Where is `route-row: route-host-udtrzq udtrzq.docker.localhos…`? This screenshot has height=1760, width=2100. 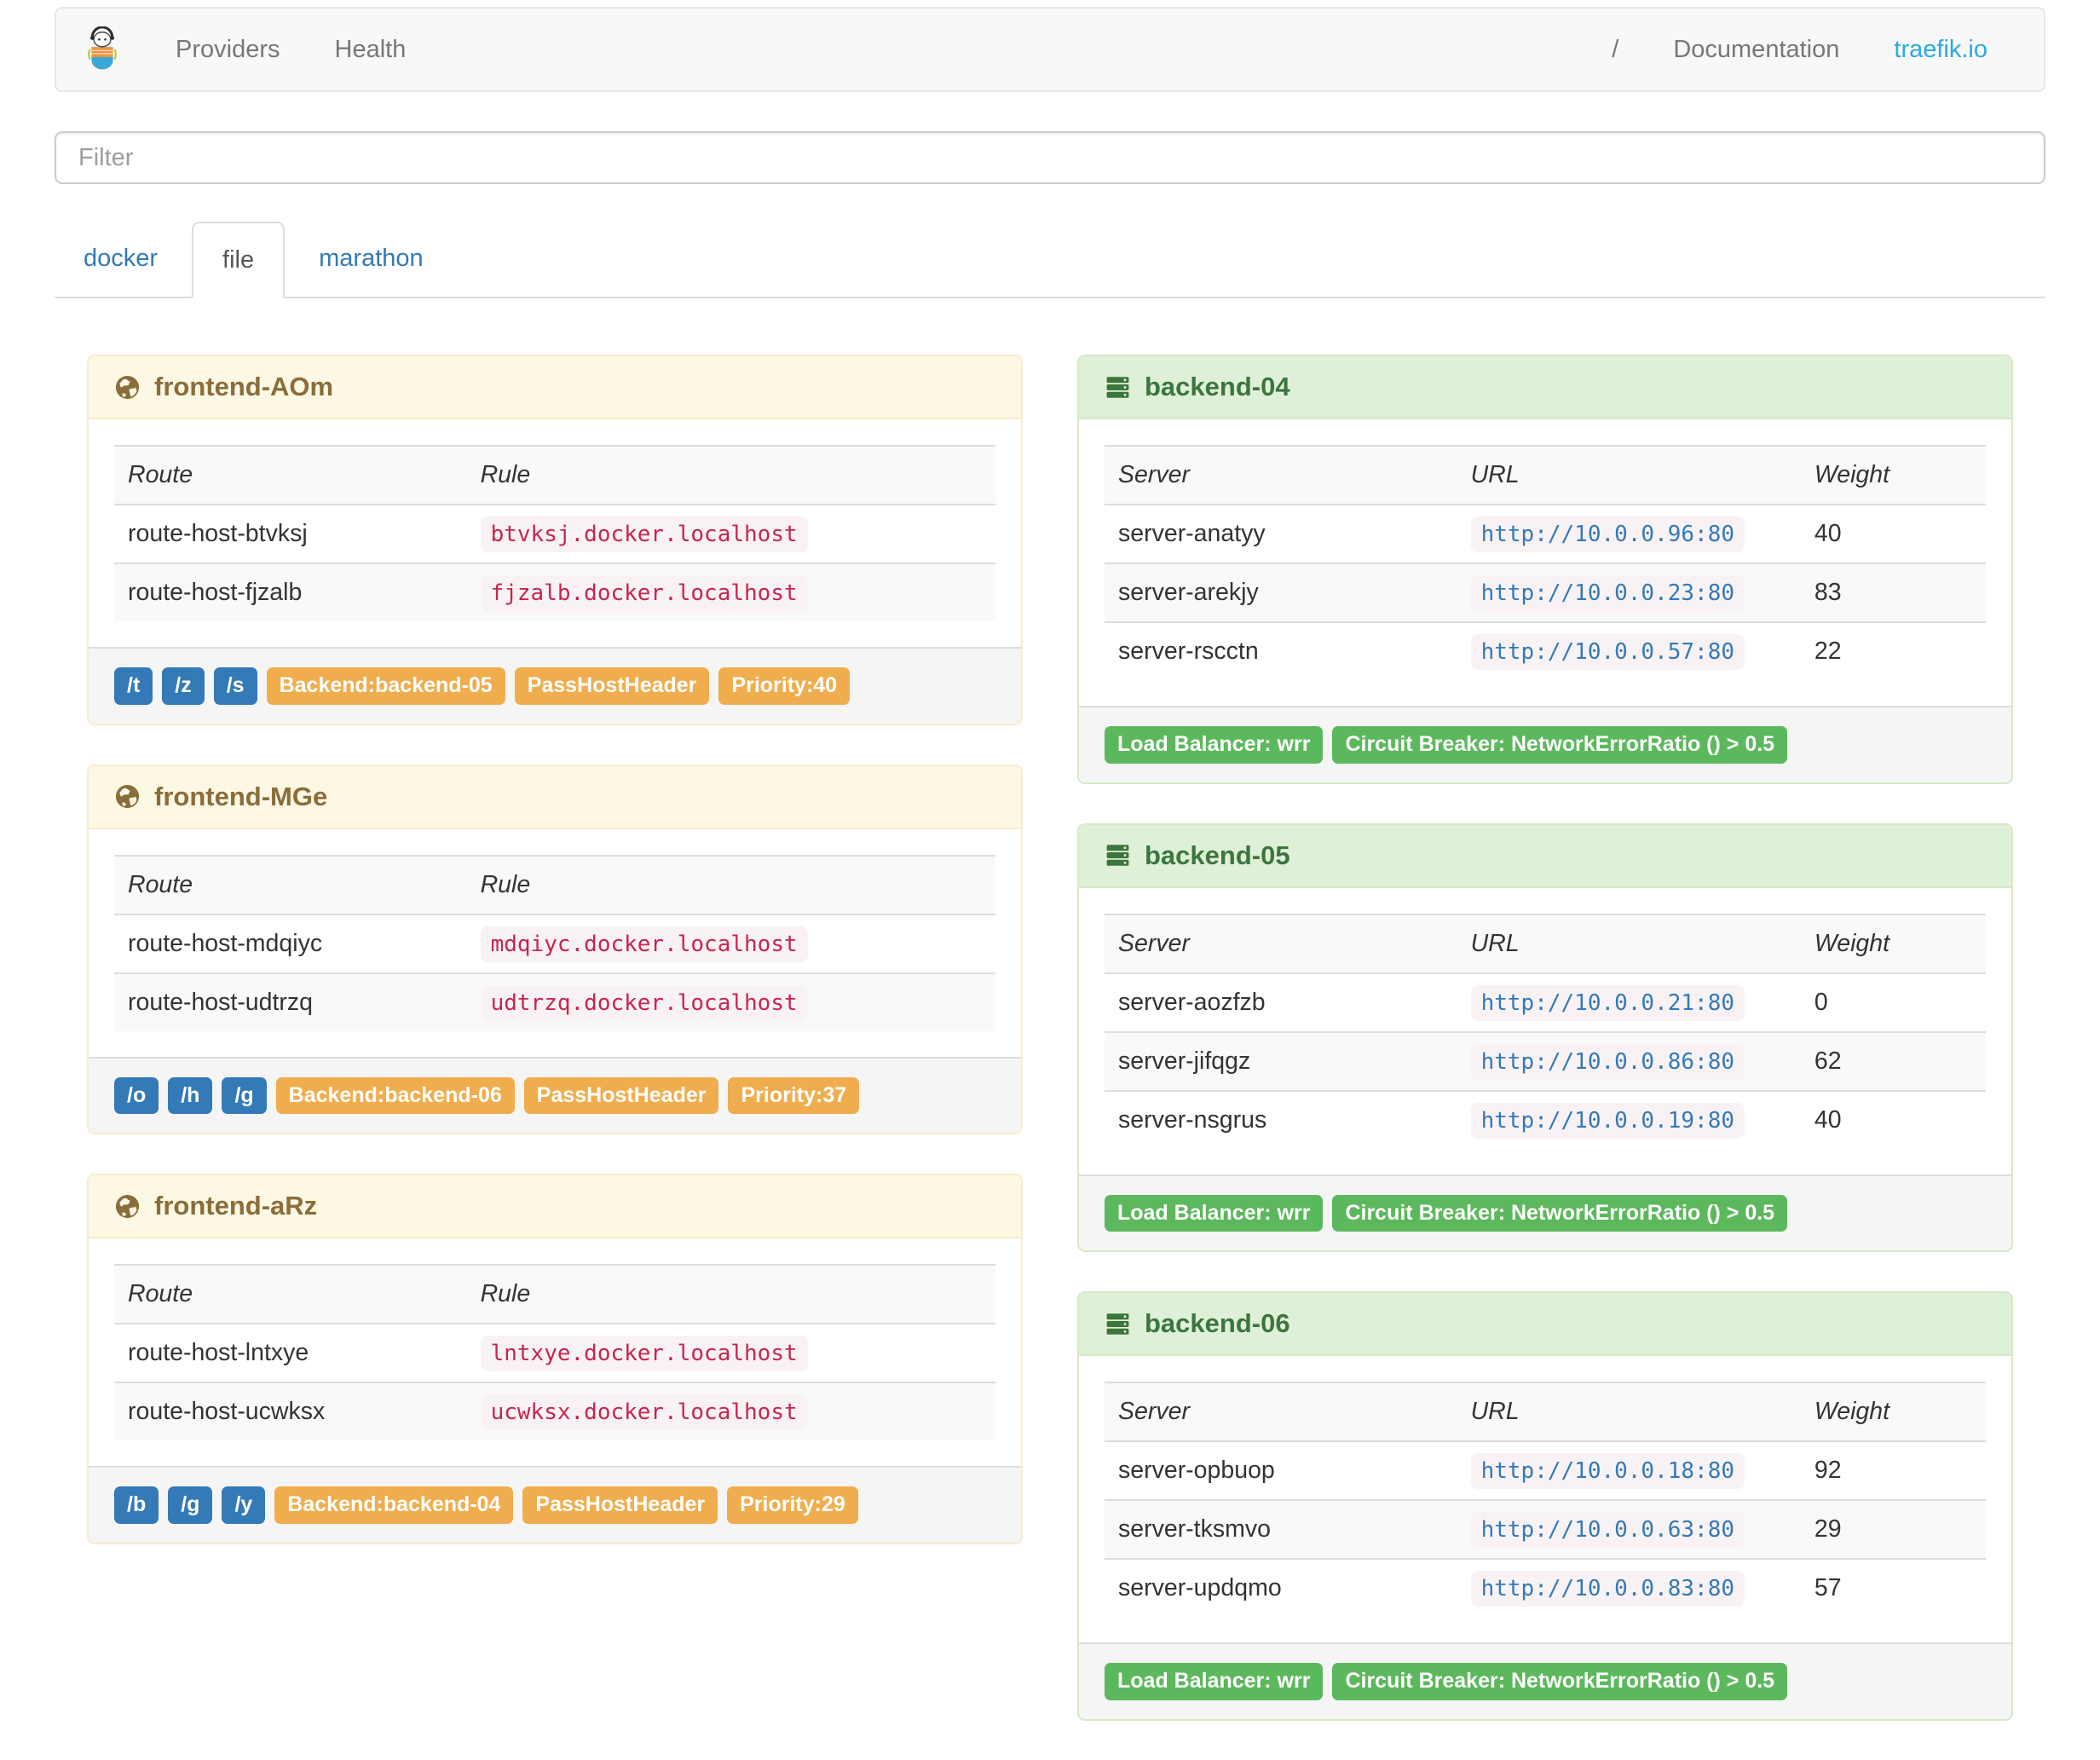 route-row: route-host-udtrzq udtrzq.docker.localhos… is located at coordinates (554, 1001).